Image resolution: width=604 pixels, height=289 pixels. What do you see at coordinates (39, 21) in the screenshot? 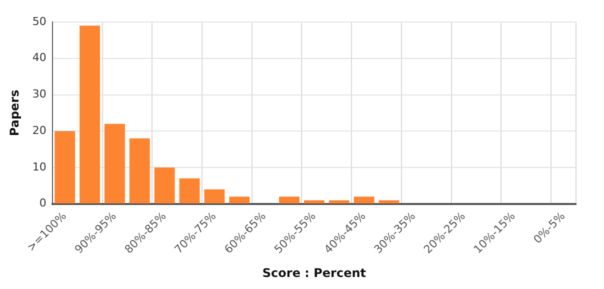
I see `y-tick-label: 50` at bounding box center [39, 21].